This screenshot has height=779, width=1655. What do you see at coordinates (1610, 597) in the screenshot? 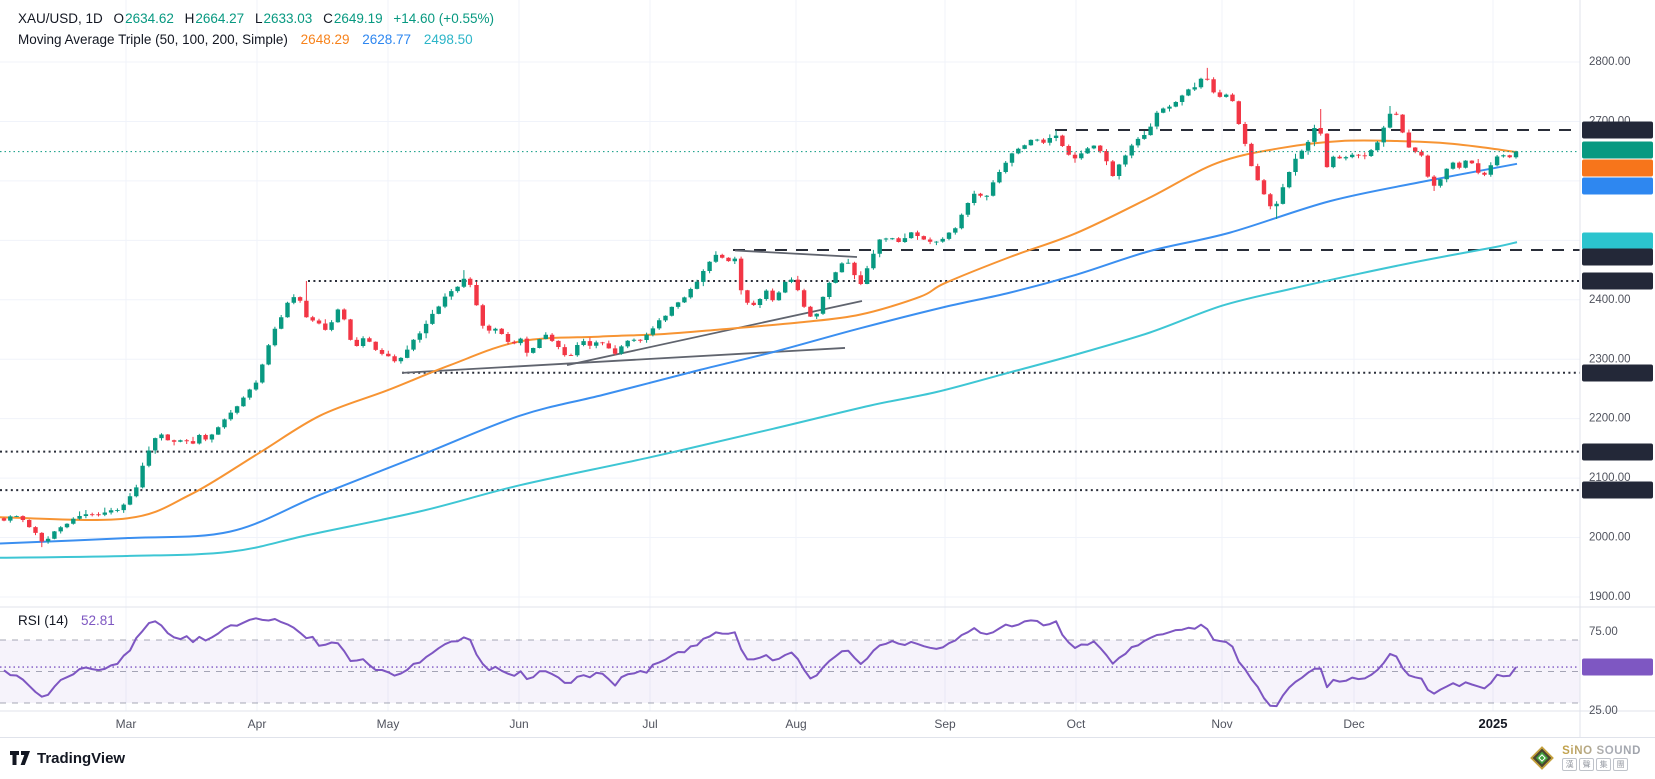
I see `price-tick: 1900.00` at bounding box center [1610, 597].